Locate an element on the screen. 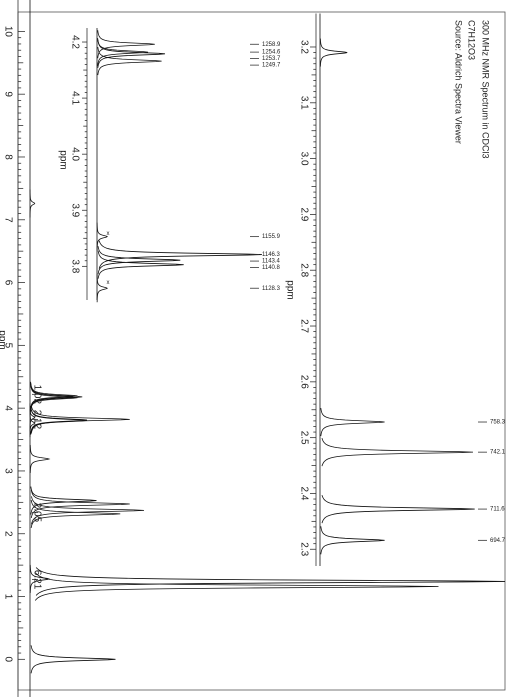 This screenshot has height=700, width=512. x-tick-label: 3.2 is located at coordinates (303, 47).